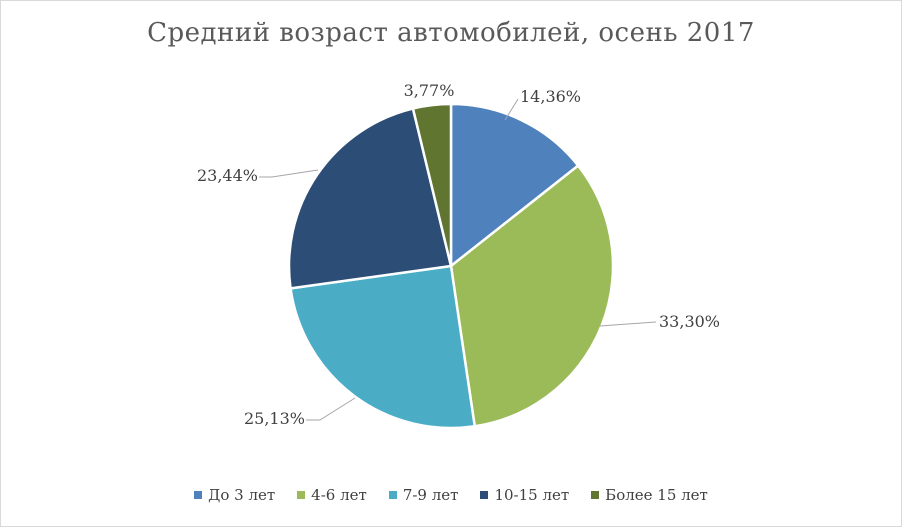 The width and height of the screenshot is (902, 527). Describe the element at coordinates (550, 96) in the screenshot. I see `data-label-0: 14,36%` at that location.